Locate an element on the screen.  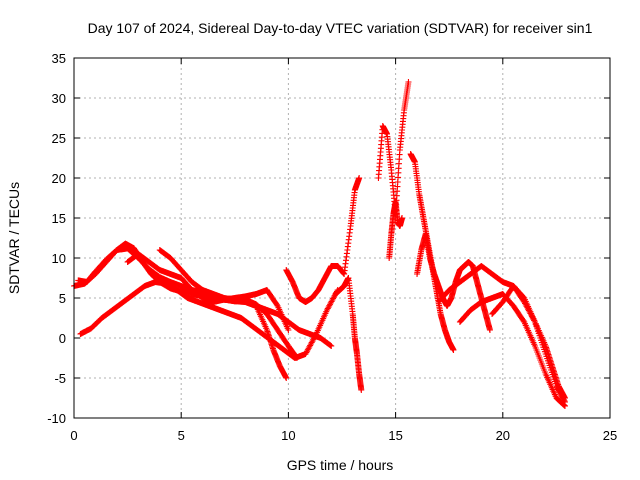
y-tick-label: -10 is located at coordinates (56, 418).